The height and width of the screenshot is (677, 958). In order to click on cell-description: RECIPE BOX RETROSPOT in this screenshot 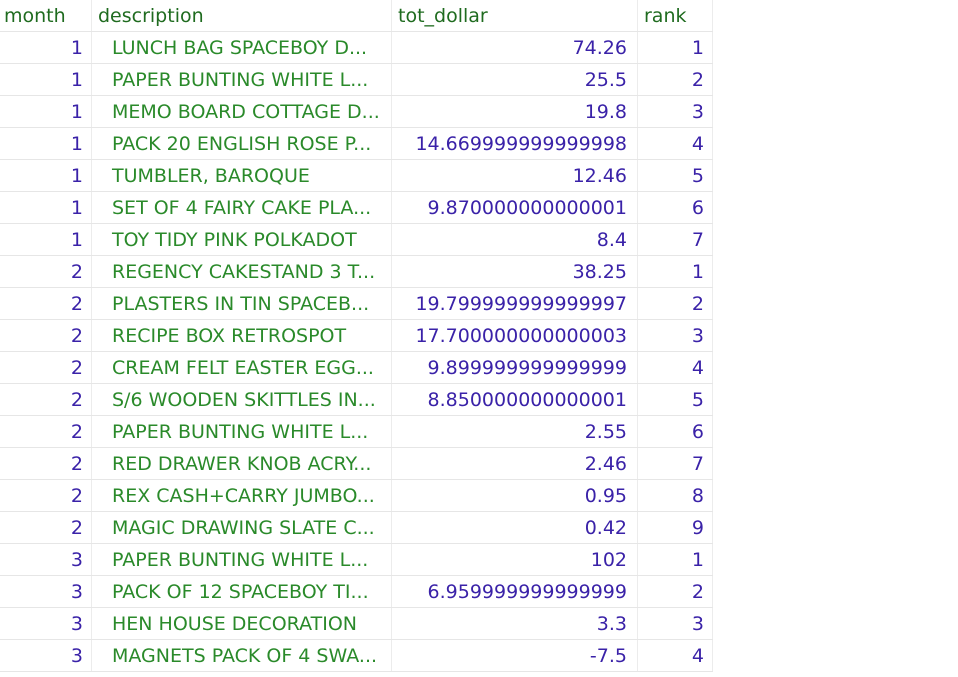, I will do `click(242, 335)`.